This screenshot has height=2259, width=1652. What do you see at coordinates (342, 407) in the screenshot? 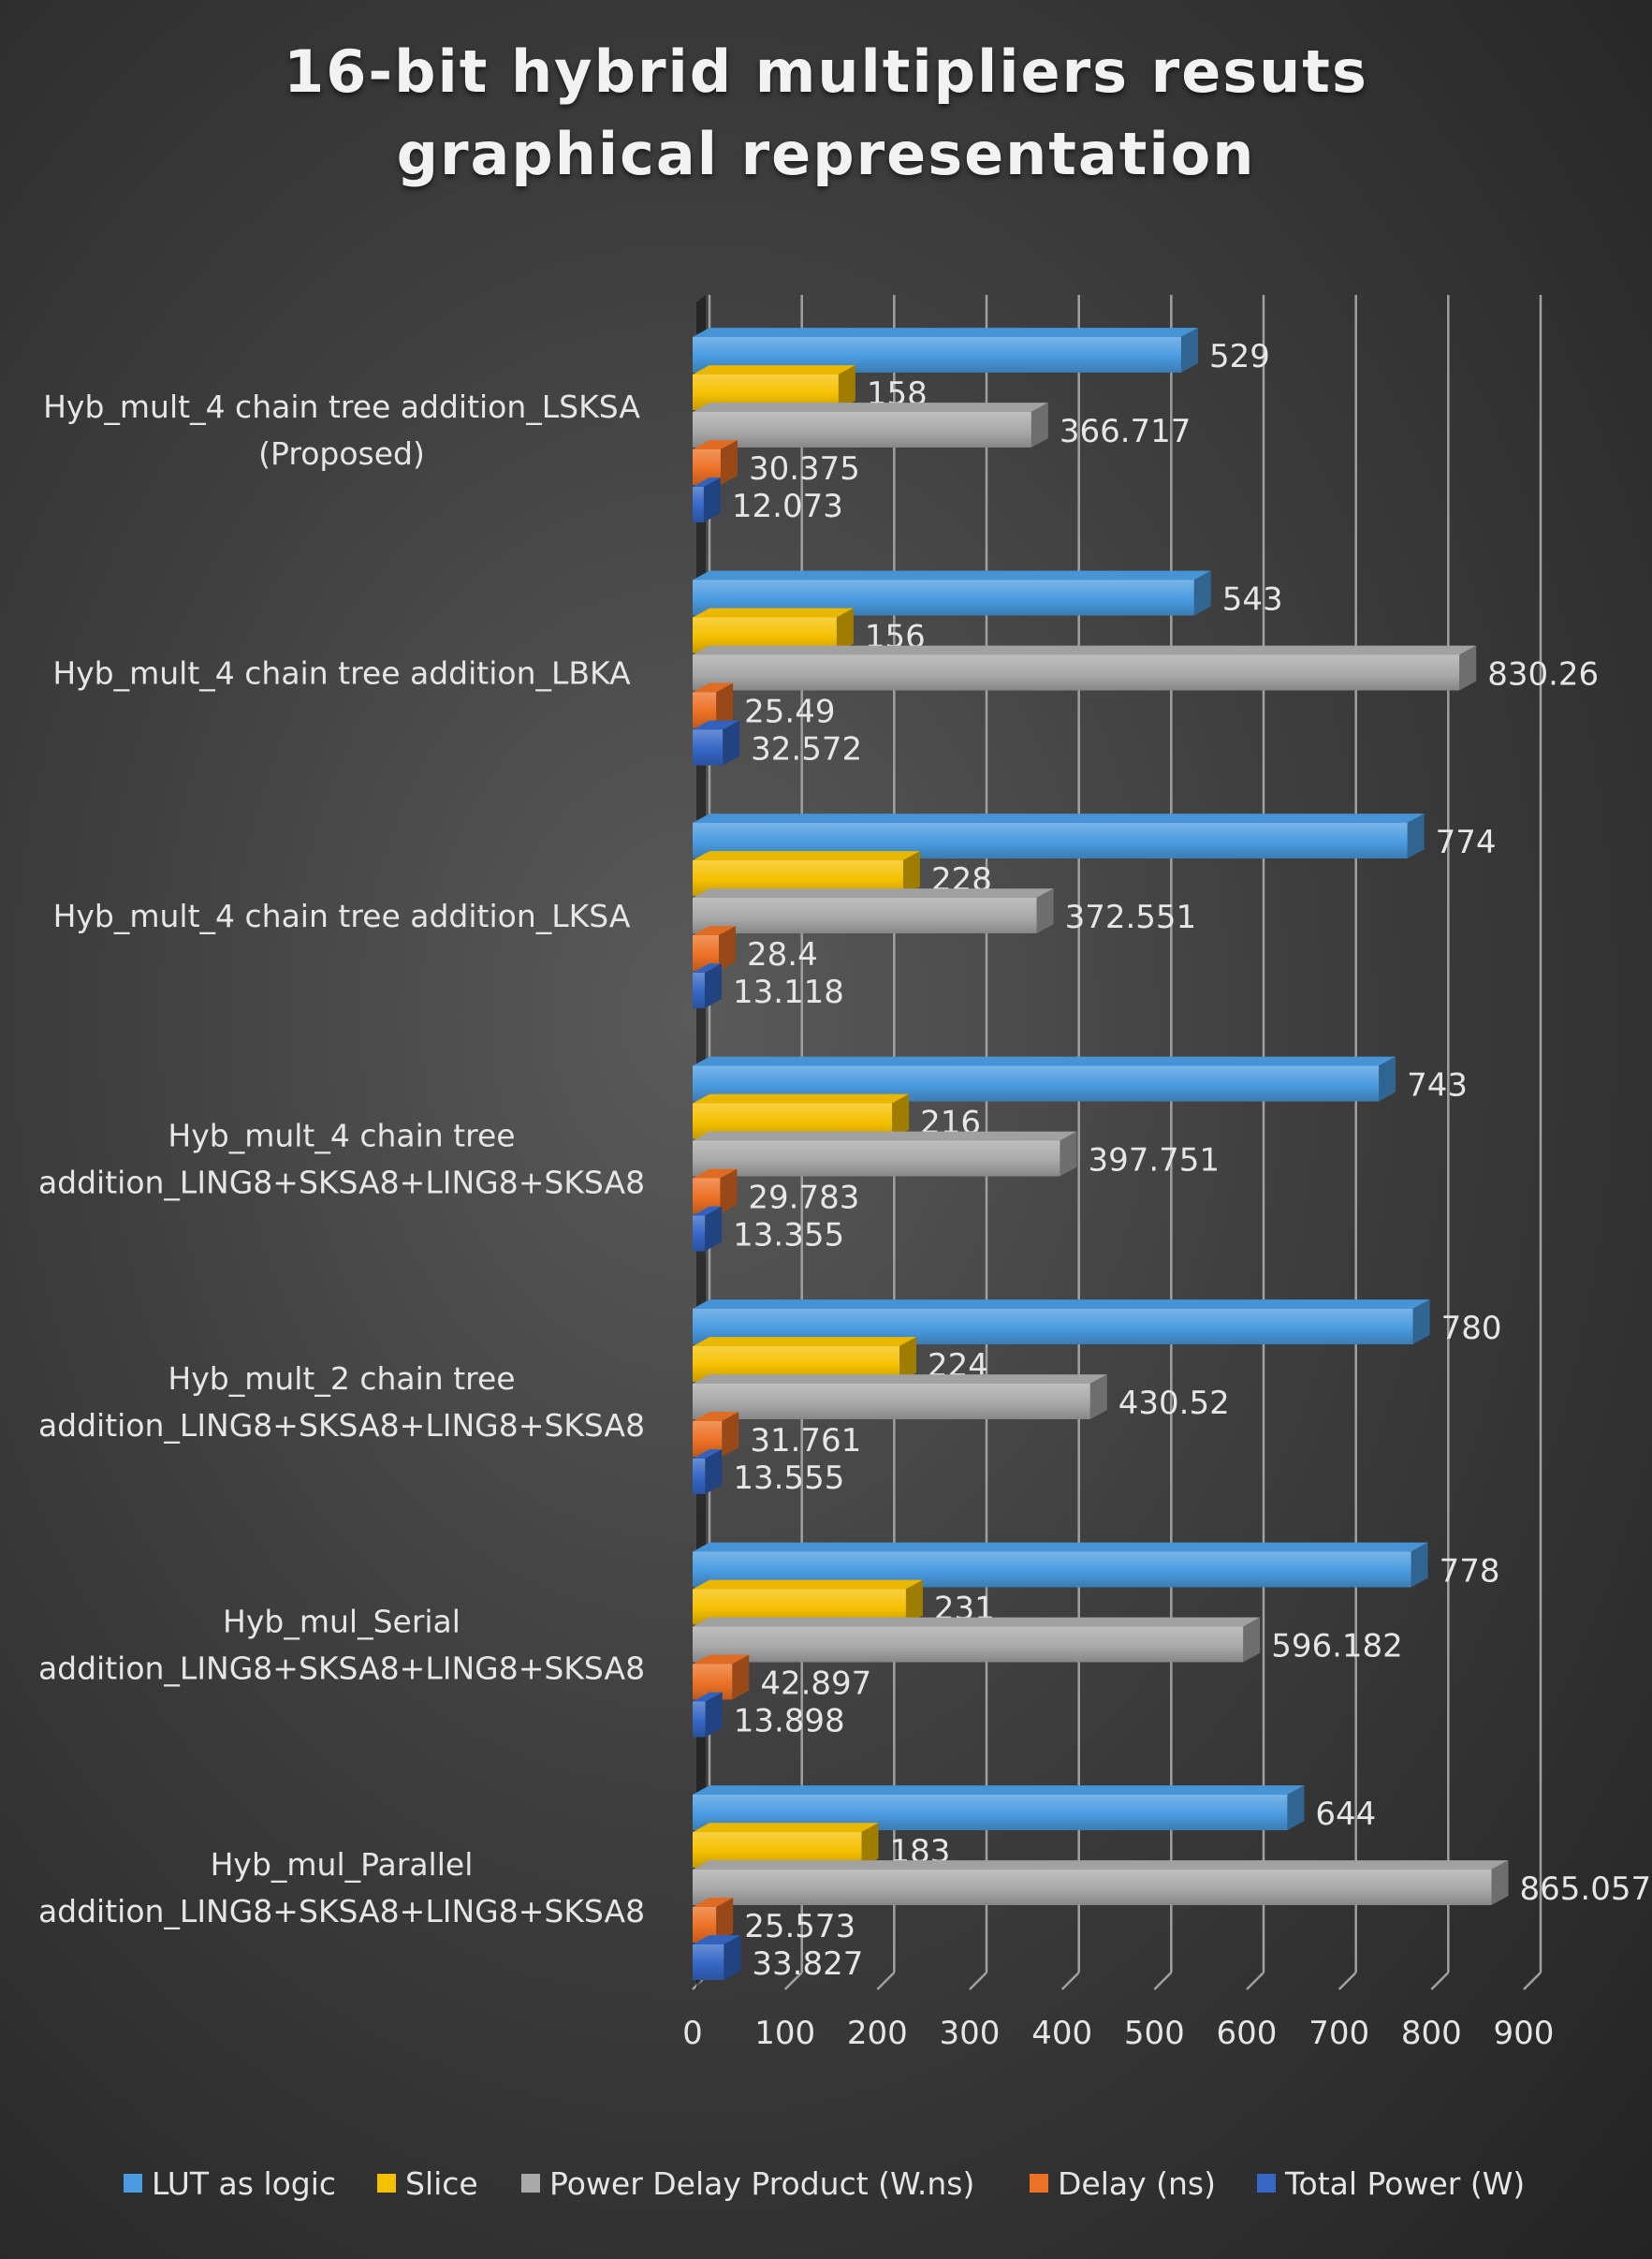
I see `category-label: Hyb_mult_4 chain tree addition_LSKSA` at bounding box center [342, 407].